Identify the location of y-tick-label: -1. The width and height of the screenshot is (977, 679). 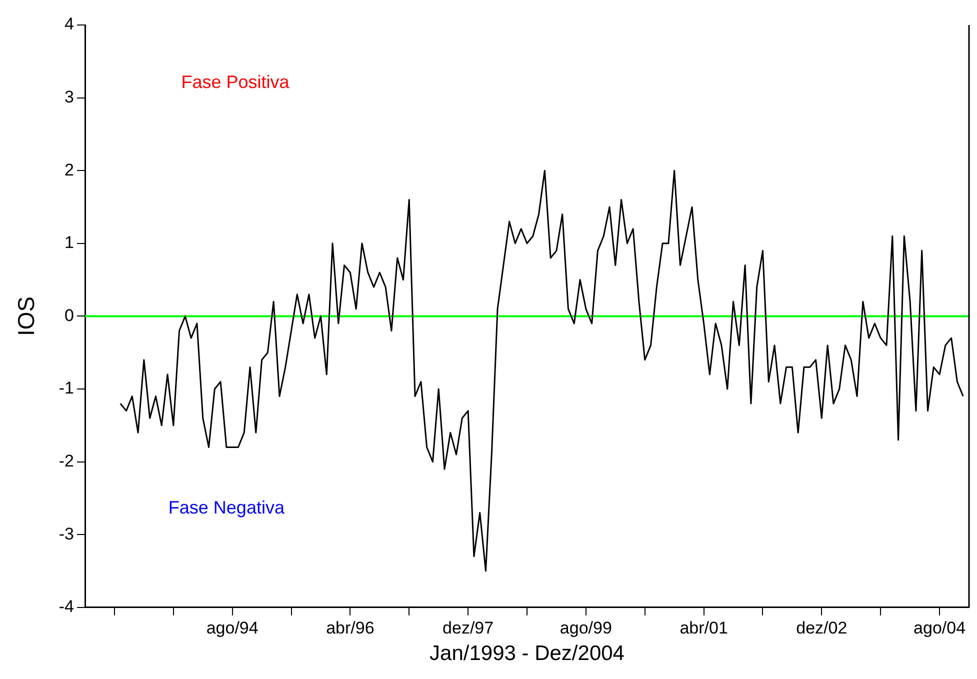
(66, 388).